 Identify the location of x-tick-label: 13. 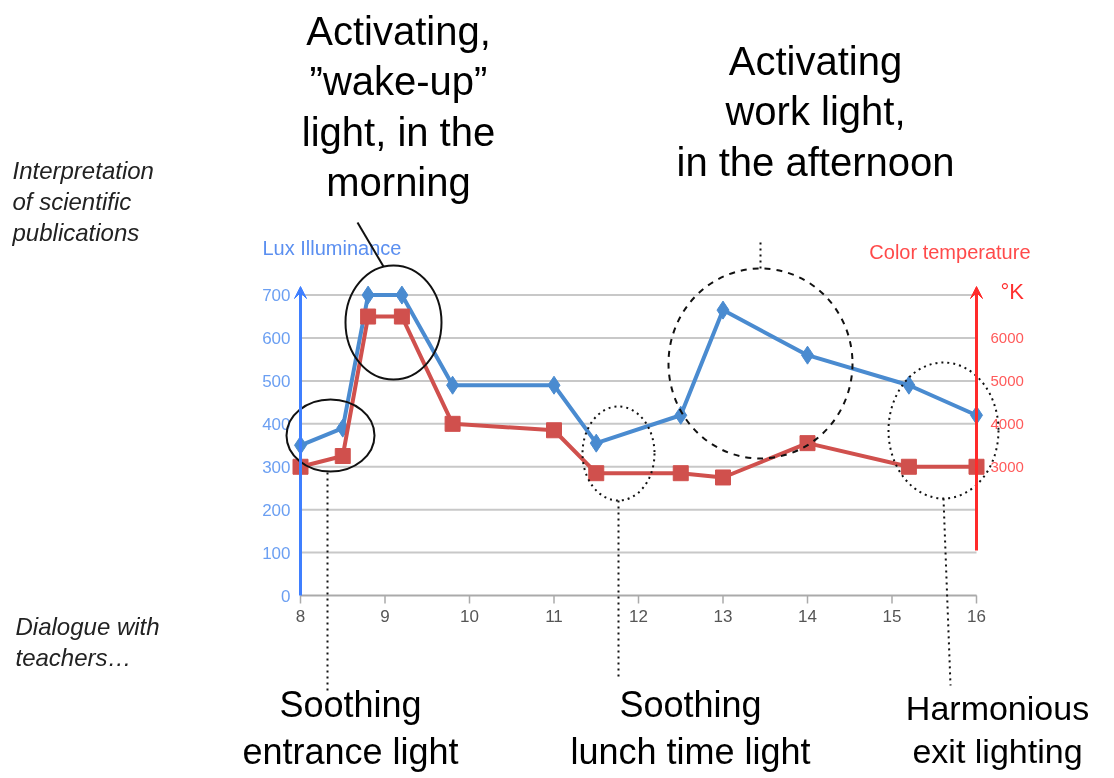
(723, 616).